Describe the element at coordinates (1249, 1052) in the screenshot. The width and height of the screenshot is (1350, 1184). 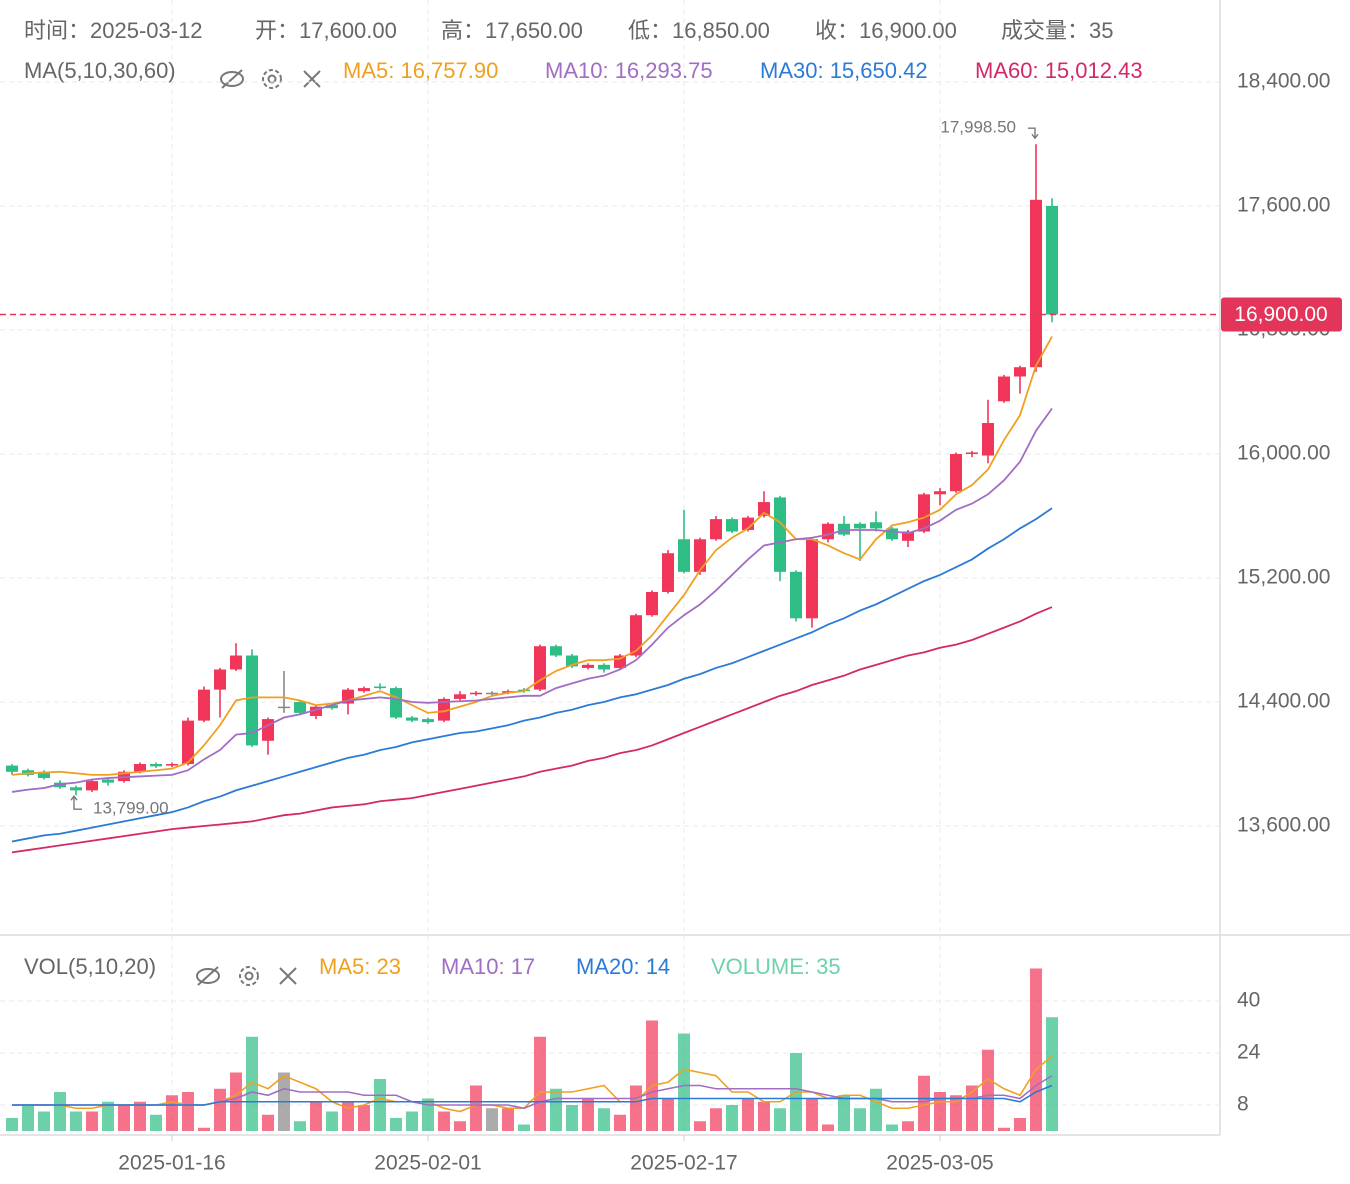
I see `y-tick-label: 24` at that location.